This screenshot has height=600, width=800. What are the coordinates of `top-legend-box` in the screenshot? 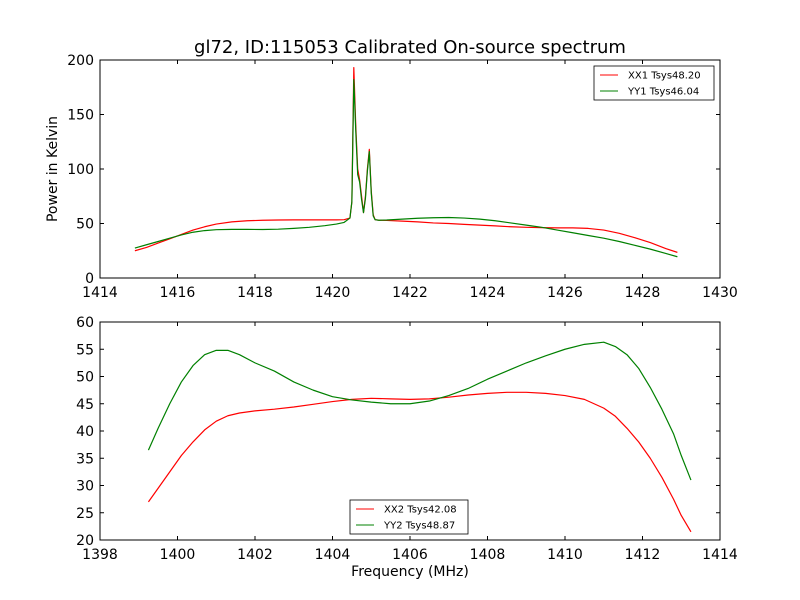 It's located at (654, 83).